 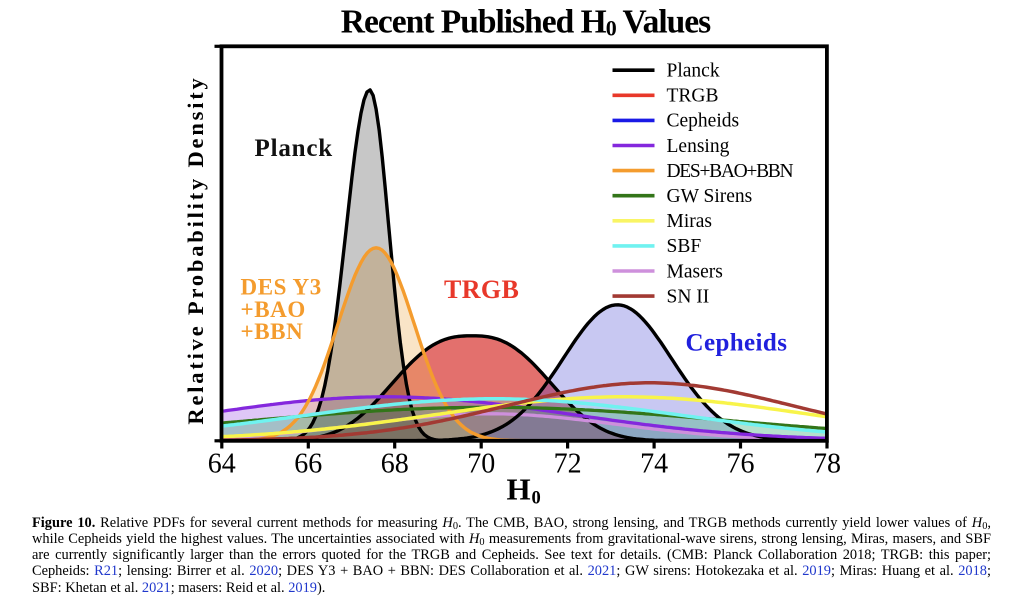 I want to click on svg-text: DES Y3, so click(x=281, y=287).